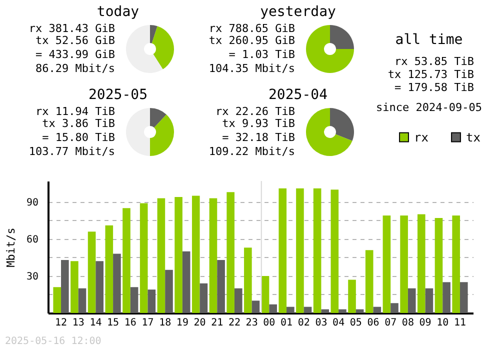 This screenshot has width=500, height=348. I want to click on text: tx 125.73 TiB, so click(431, 74).